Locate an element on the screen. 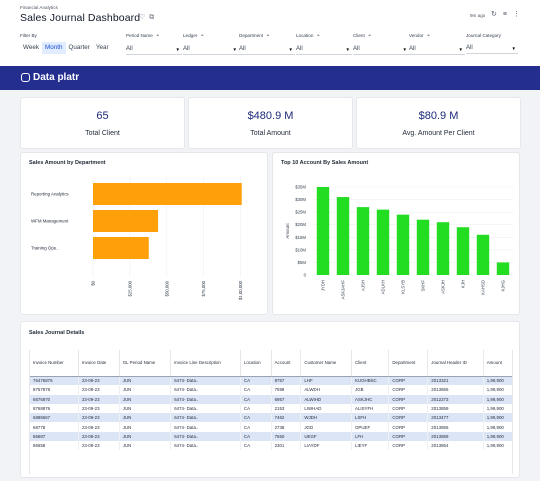 Image resolution: width=540 pixels, height=481 pixels. table-cell: 2013321 is located at coordinates (455, 381).